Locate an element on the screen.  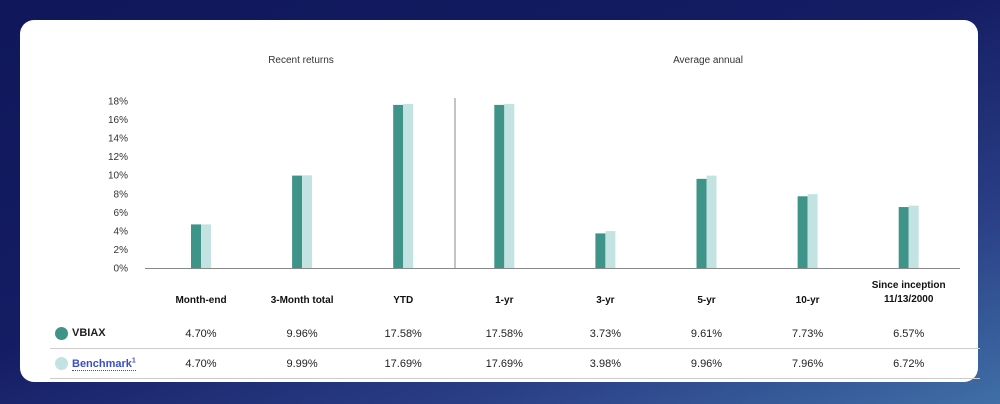
data-label: 9.99% is located at coordinates (302, 364).